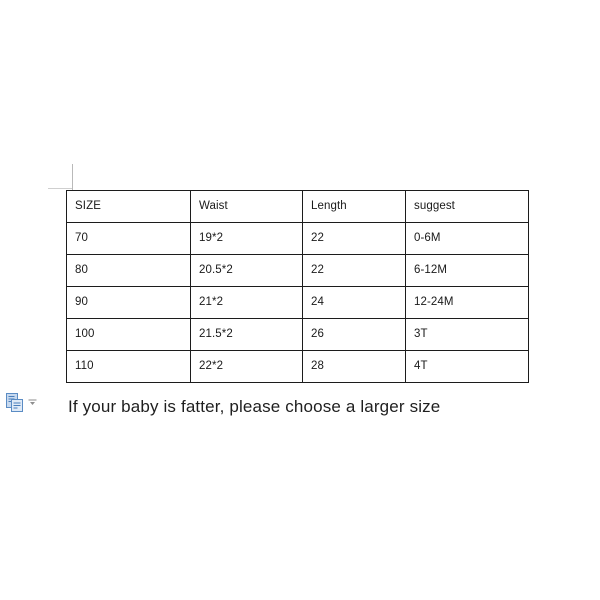 The image size is (600, 600). I want to click on table-row: 90 21*2 24 12-24M, so click(297, 302).